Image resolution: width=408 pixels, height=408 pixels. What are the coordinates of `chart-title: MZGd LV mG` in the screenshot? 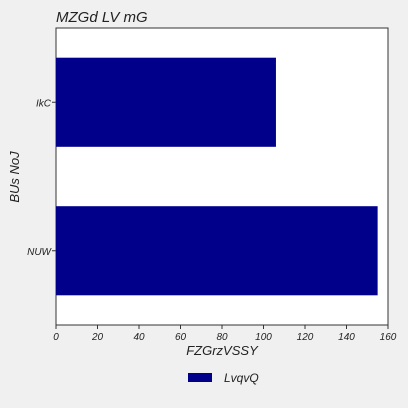 It's located at (102, 17).